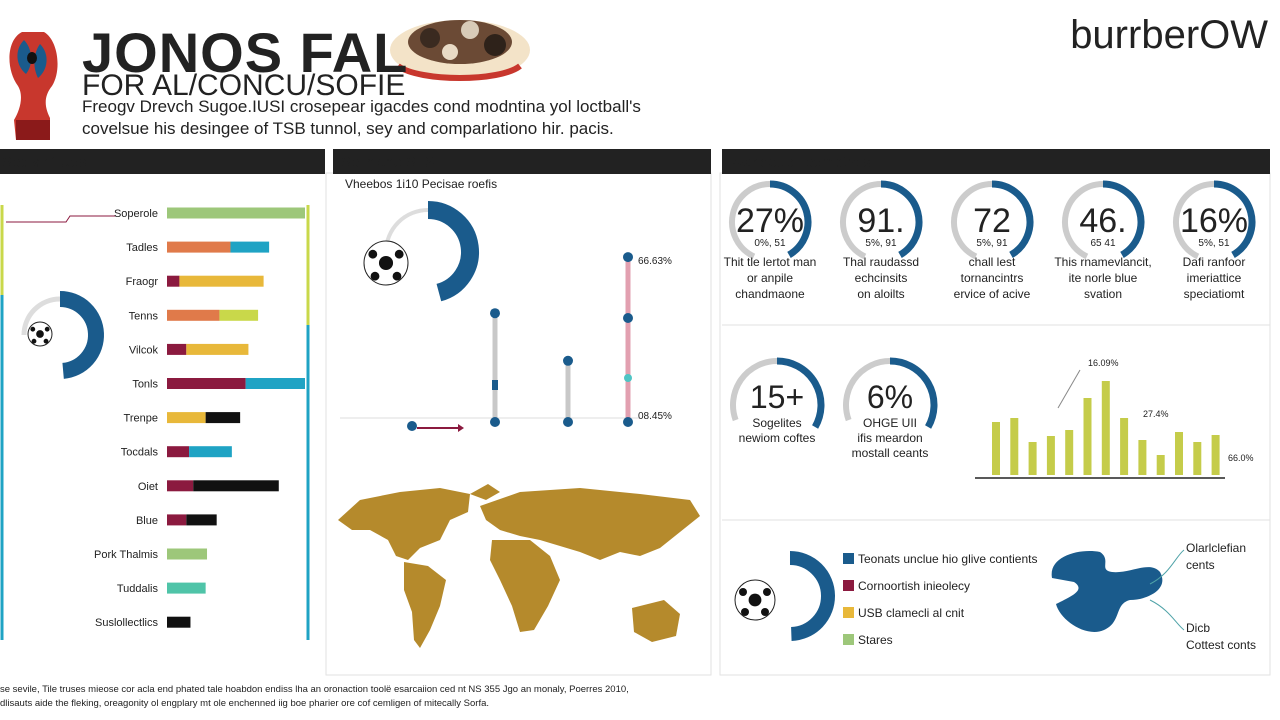 Image resolution: width=1280 pixels, height=720 pixels. What do you see at coordinates (1221, 645) in the screenshot?
I see `callout-label: Cottest conts` at bounding box center [1221, 645].